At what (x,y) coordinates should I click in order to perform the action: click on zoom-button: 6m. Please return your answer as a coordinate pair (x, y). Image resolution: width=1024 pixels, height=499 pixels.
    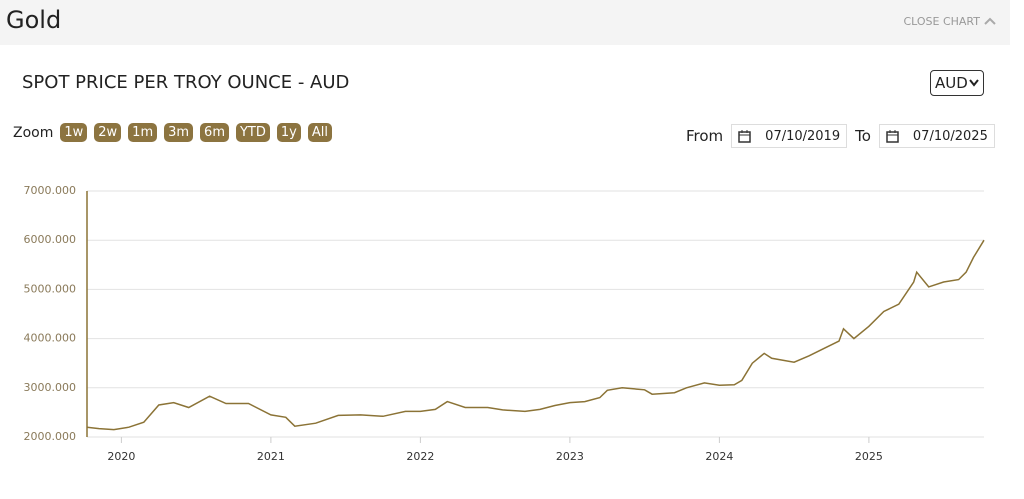
    Looking at the image, I should click on (214, 132).